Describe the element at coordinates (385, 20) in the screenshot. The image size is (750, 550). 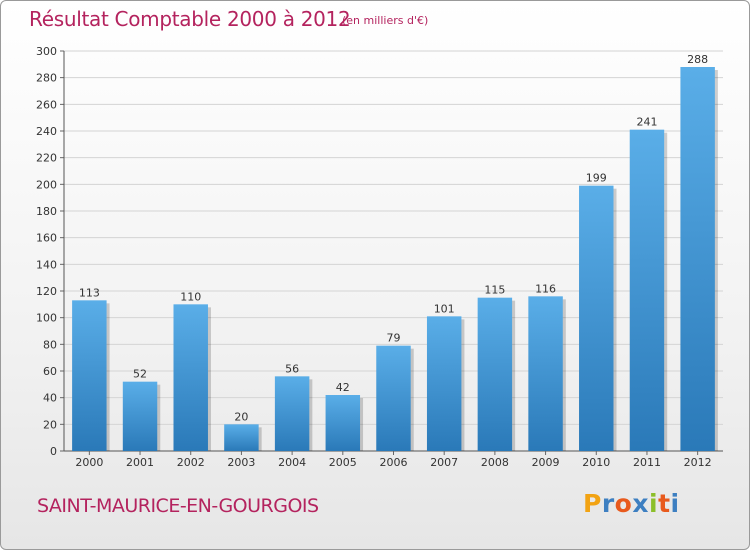
I see `chart-subtitle: (en milliers d'€)` at that location.